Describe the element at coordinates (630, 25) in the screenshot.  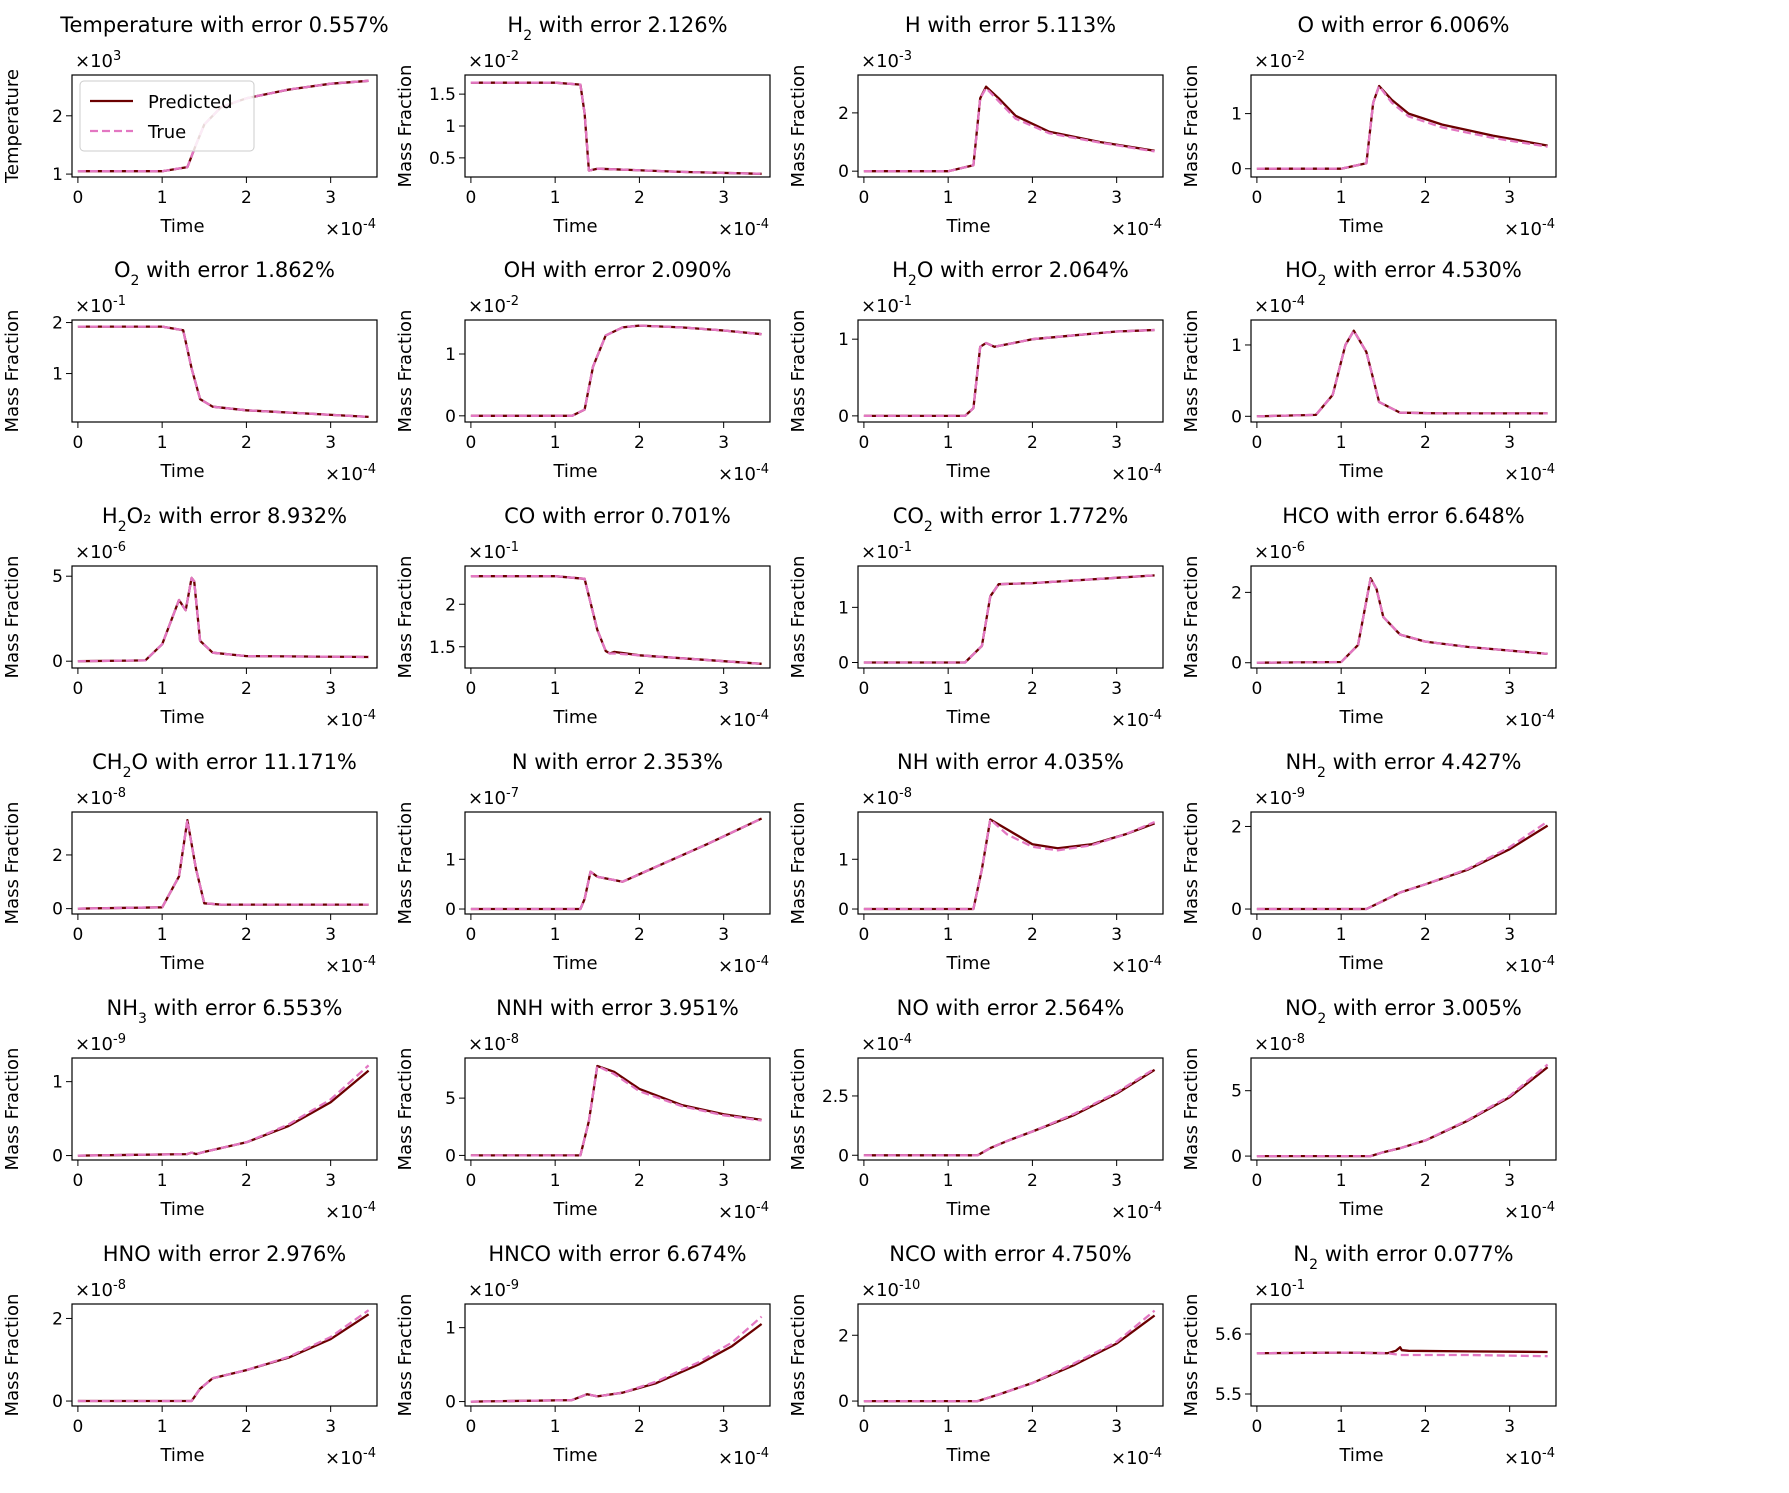
I see `title-error: with error 2.126%` at that location.